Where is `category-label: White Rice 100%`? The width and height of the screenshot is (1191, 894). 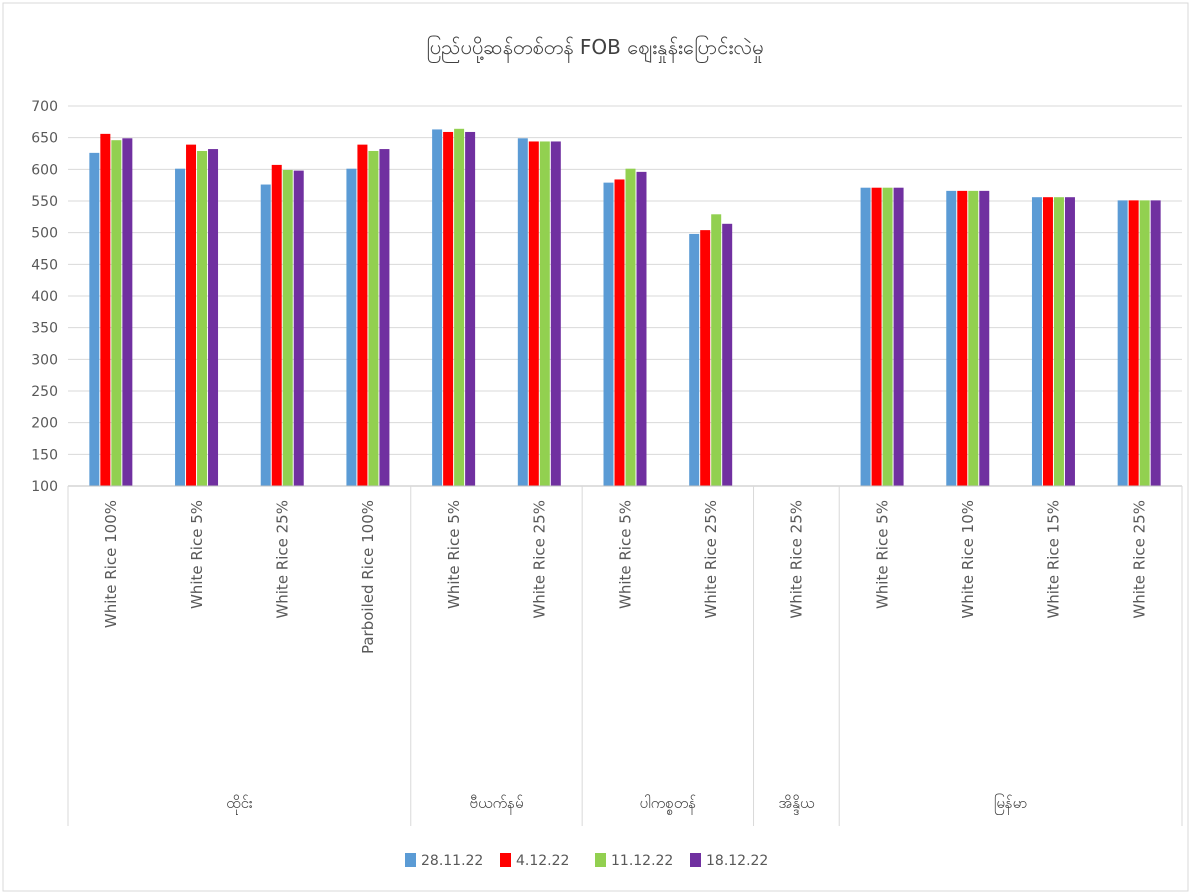
category-label: White Rice 100% is located at coordinates (111, 564).